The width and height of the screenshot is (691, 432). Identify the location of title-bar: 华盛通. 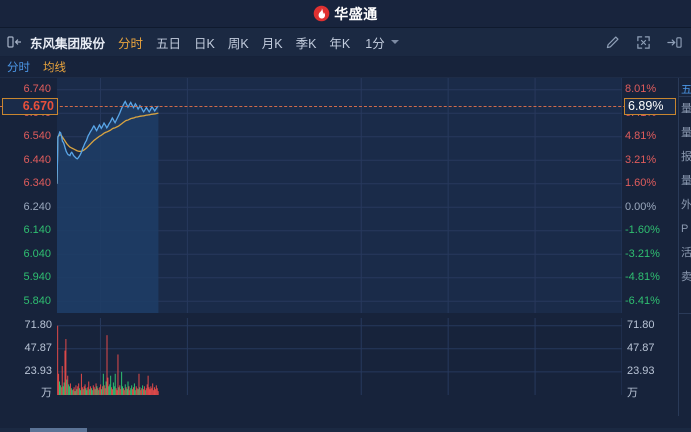
(345, 14).